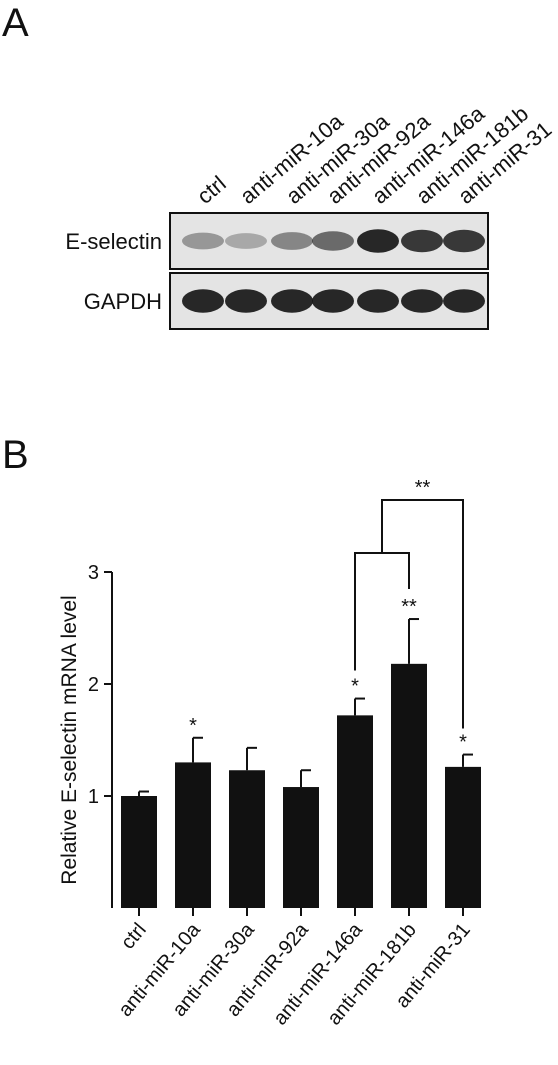  I want to click on blot-row-label: GAPDH, so click(123, 301).